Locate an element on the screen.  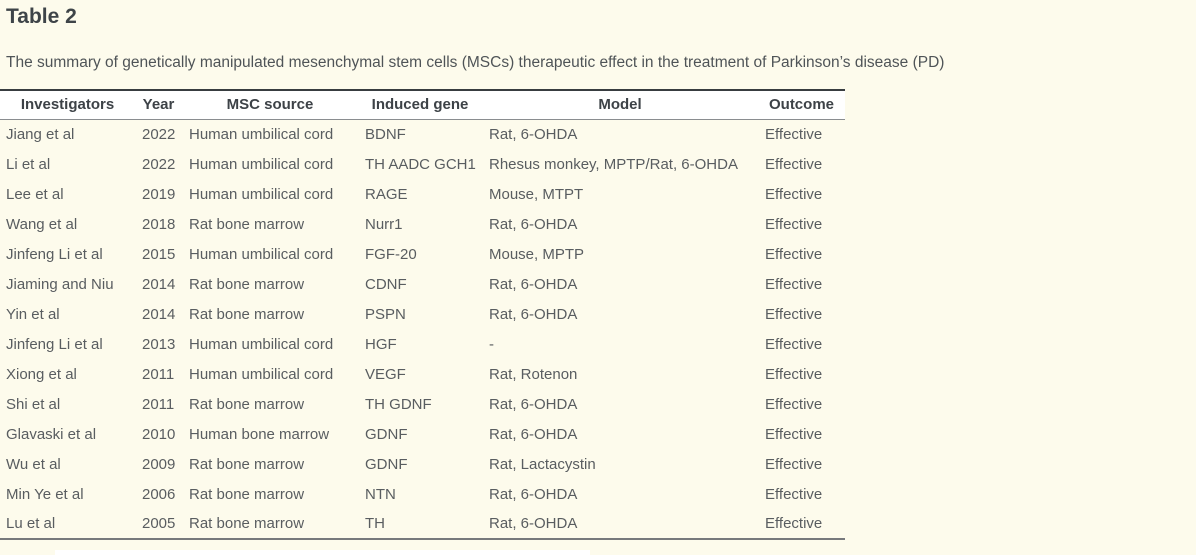
column-header-induced-gene: Induced gene is located at coordinates (420, 105).